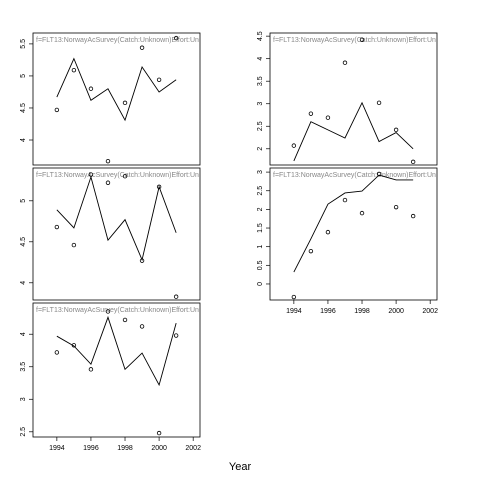 Image resolution: width=480 pixels, height=480 pixels. I want to click on y-tick-label: 0.5, so click(260, 265).